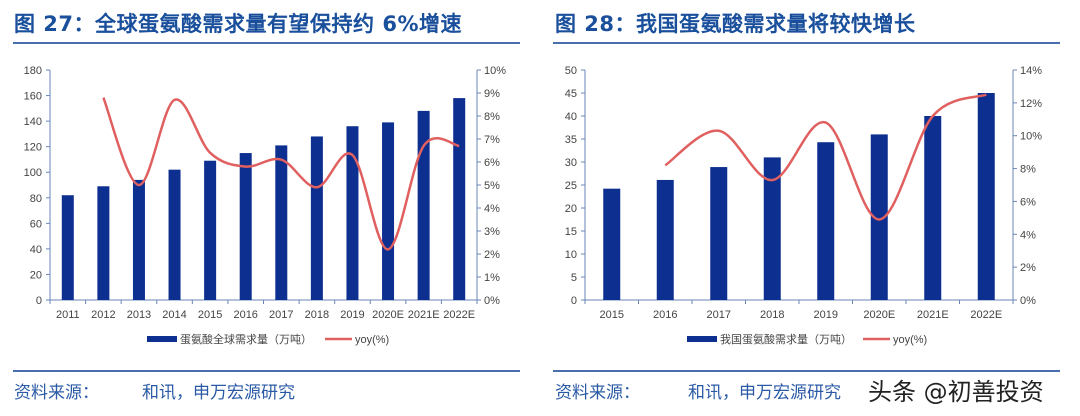  What do you see at coordinates (574, 278) in the screenshot?
I see `y-tick-label: 5` at bounding box center [574, 278].